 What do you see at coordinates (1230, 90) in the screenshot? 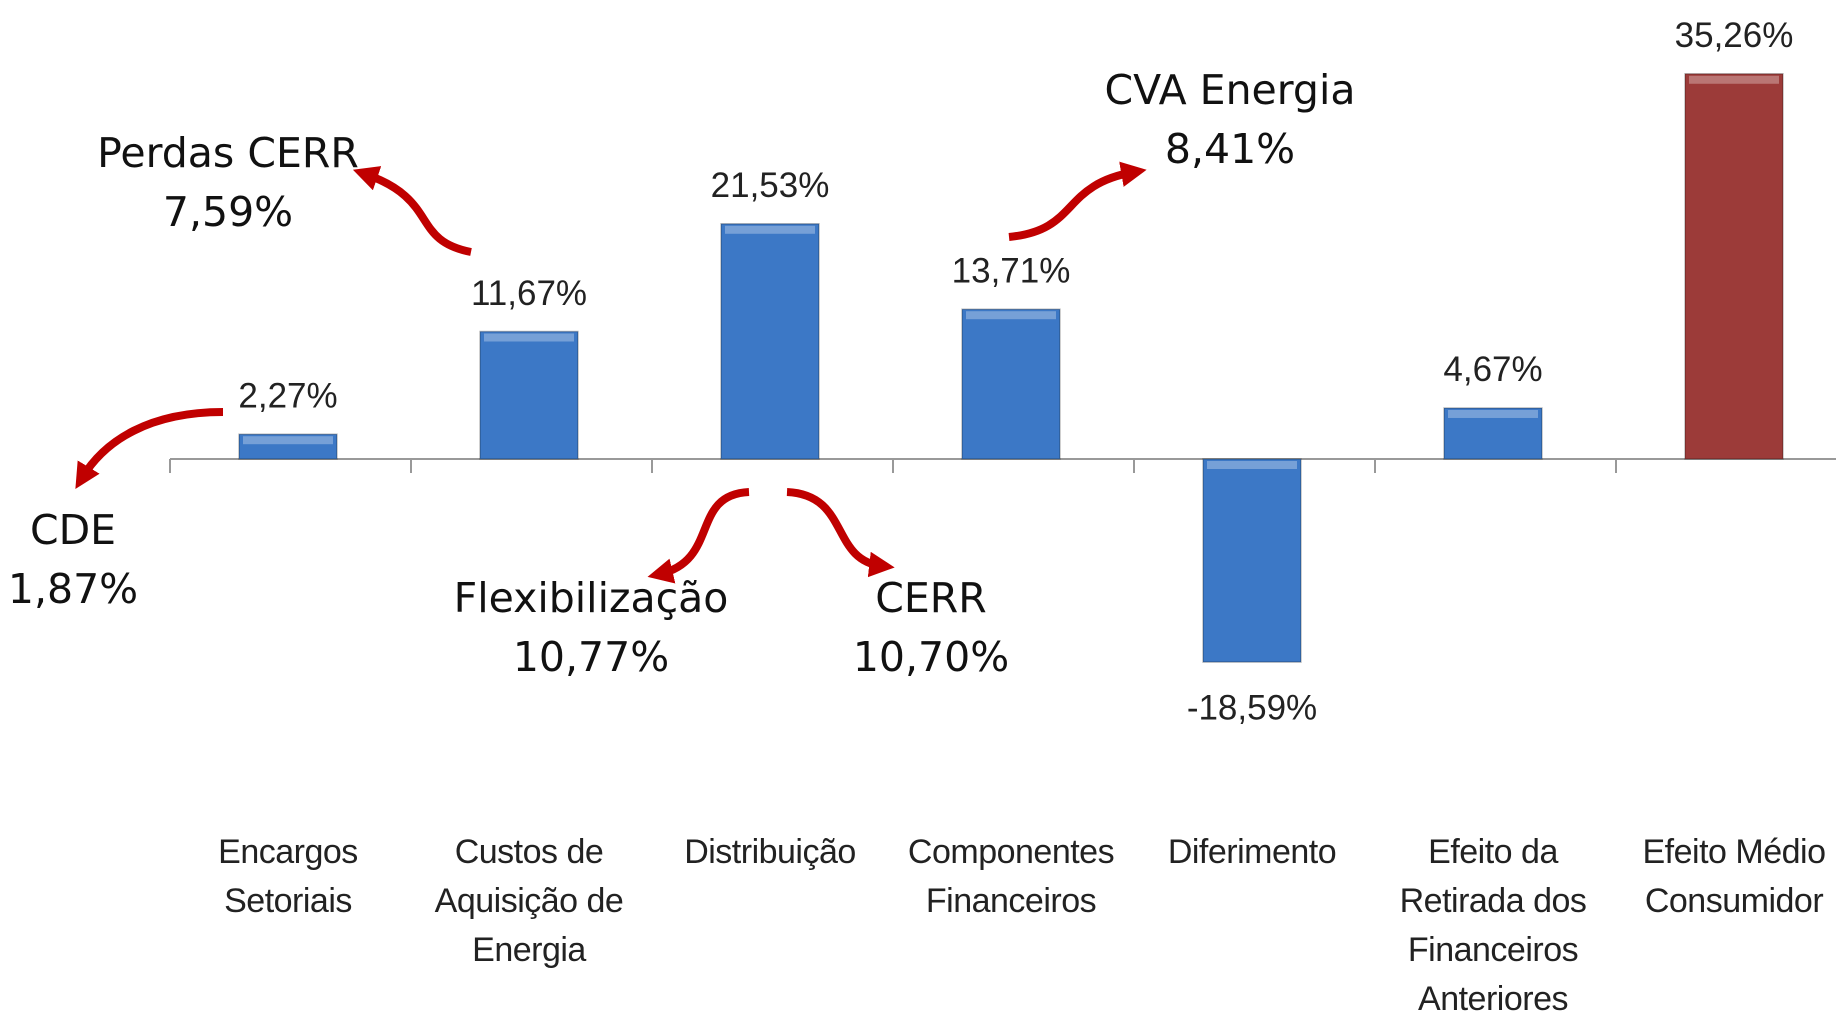
I see `annotation-name: CVA Energia` at bounding box center [1230, 90].